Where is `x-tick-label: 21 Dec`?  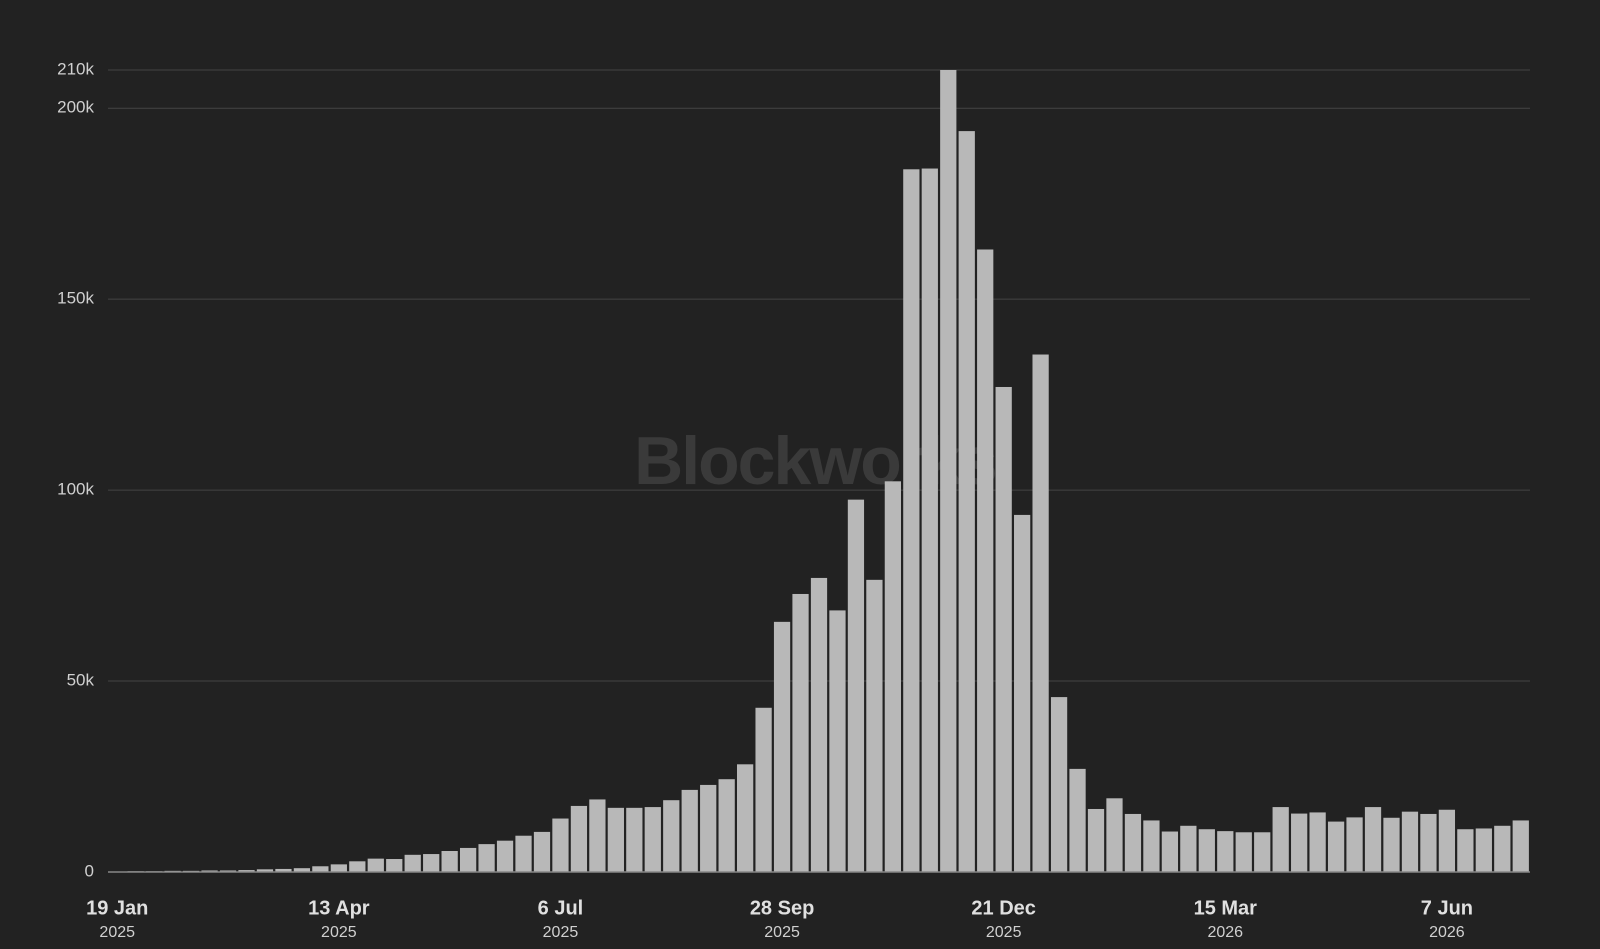
x-tick-label: 21 Dec is located at coordinates (1003, 908).